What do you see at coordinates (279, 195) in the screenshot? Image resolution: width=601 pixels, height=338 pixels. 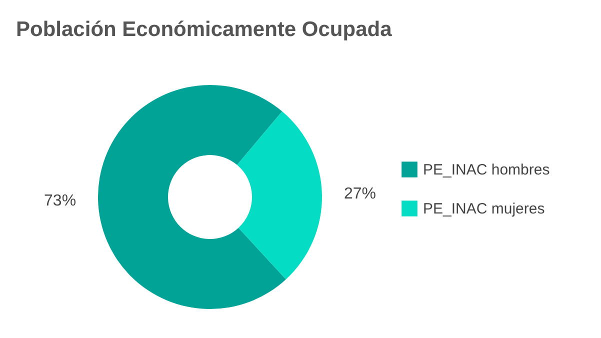 I see `donut-slice` at bounding box center [279, 195].